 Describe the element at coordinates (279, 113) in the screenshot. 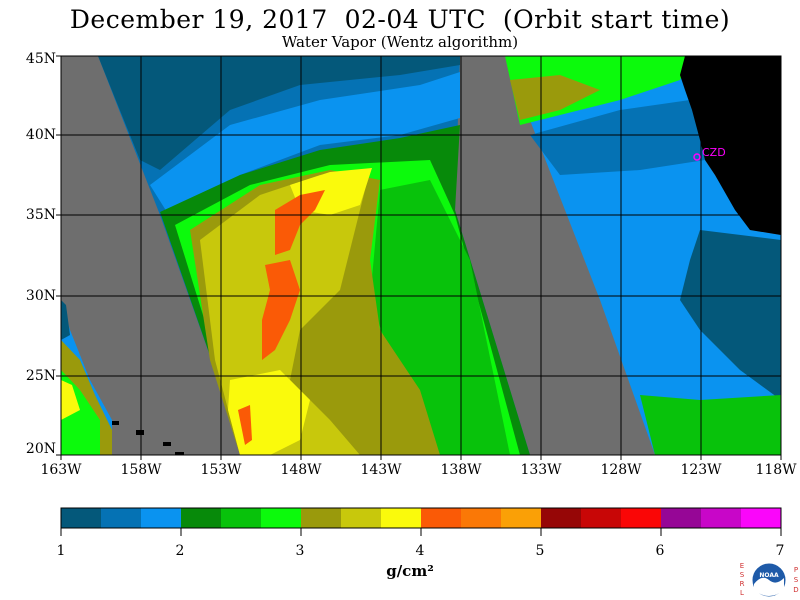

I see `mid-swath-dark-north` at that location.